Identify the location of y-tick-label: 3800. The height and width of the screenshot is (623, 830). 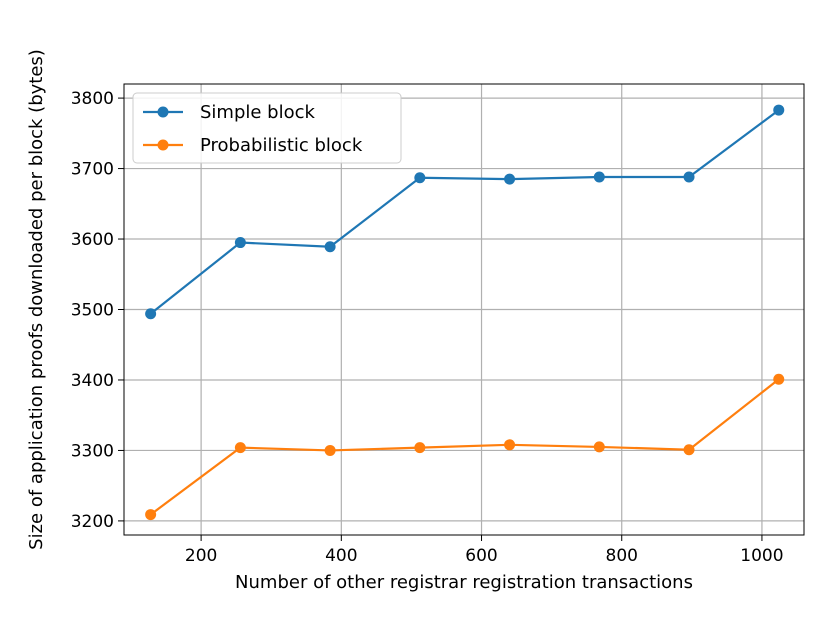
(92, 99).